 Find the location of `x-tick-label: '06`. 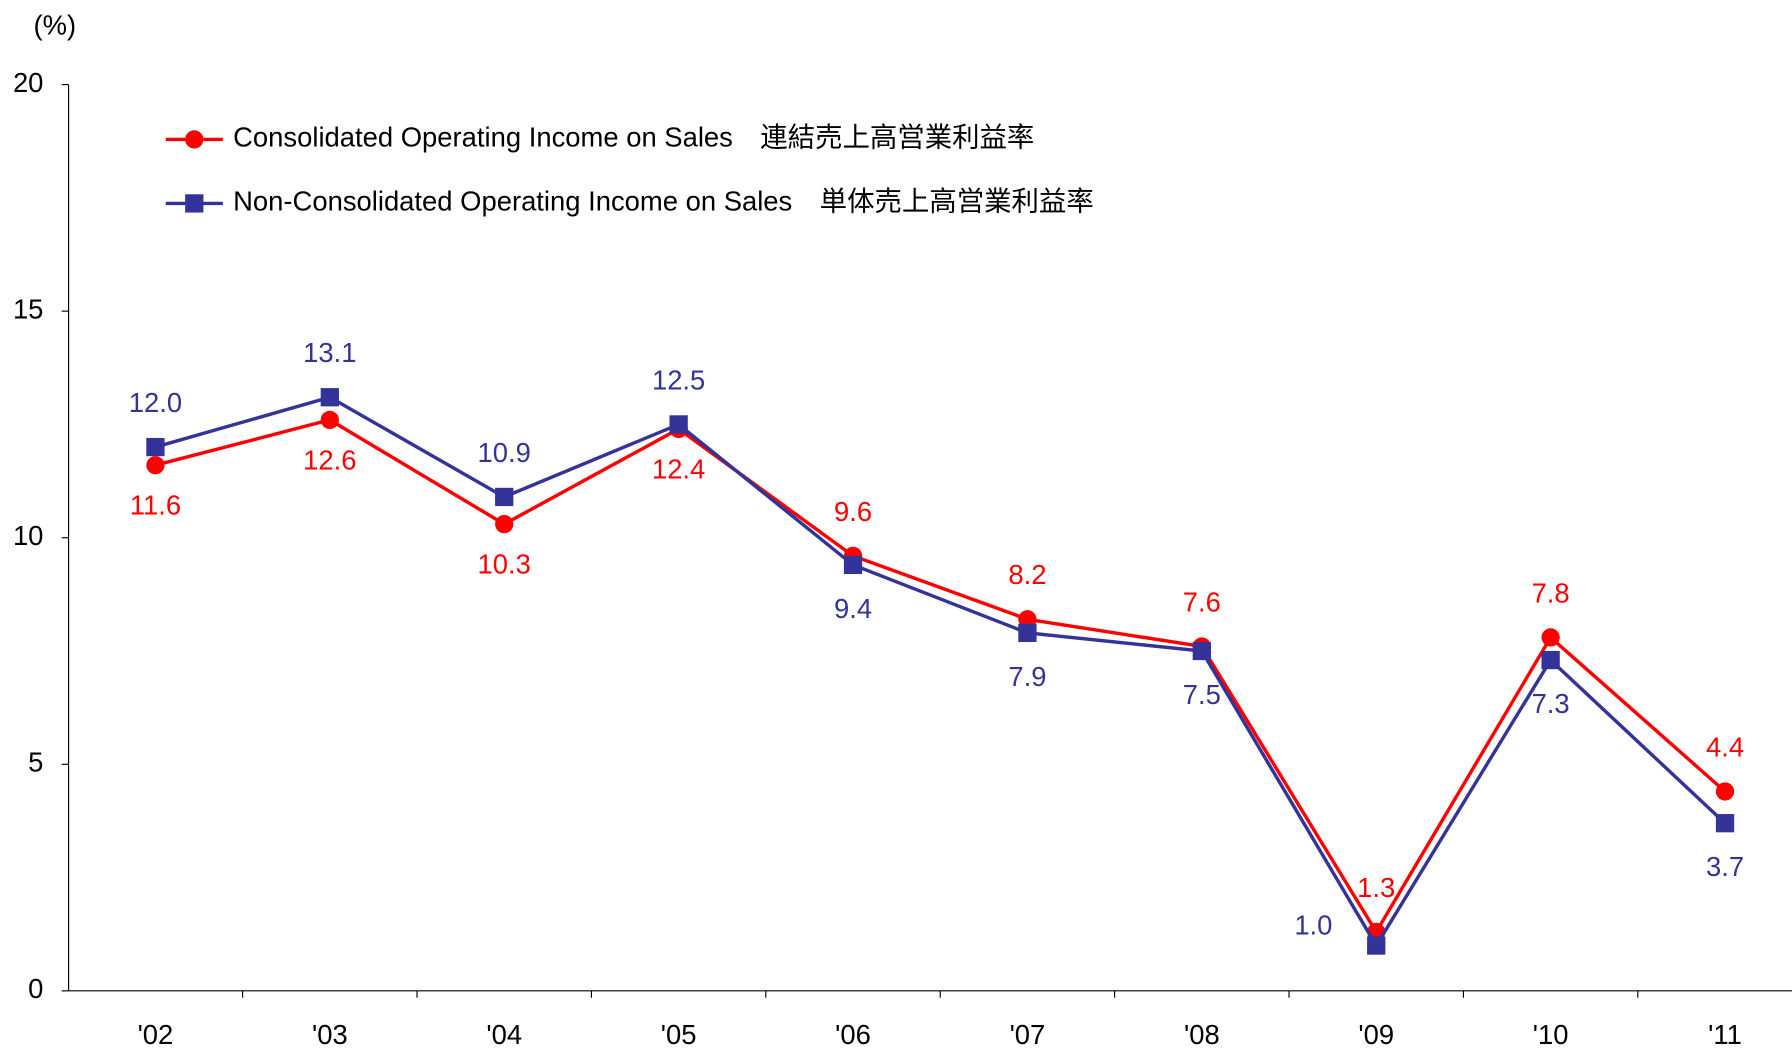

x-tick-label: '06 is located at coordinates (853, 1033).